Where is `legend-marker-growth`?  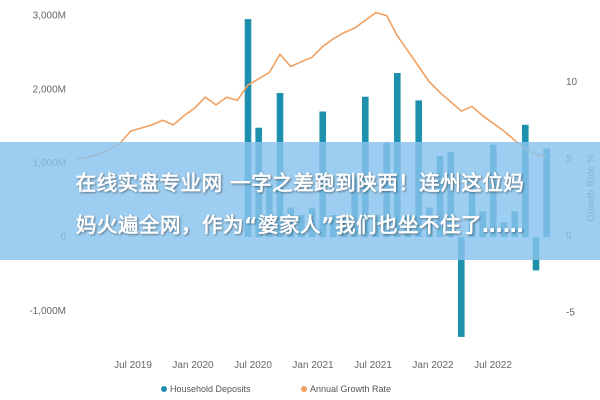
legend-marker-growth is located at coordinates (304, 389).